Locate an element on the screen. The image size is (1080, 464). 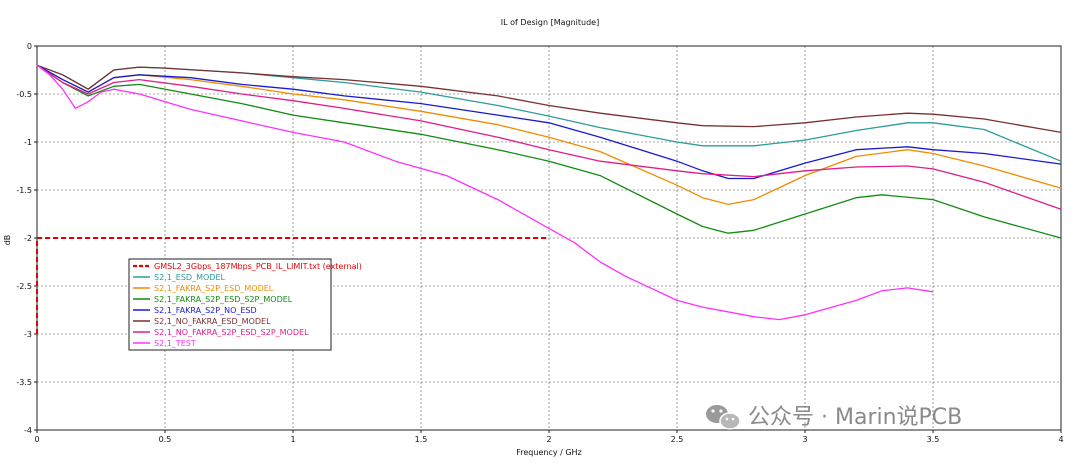
y-tick-label: -2 is located at coordinates (28, 238).